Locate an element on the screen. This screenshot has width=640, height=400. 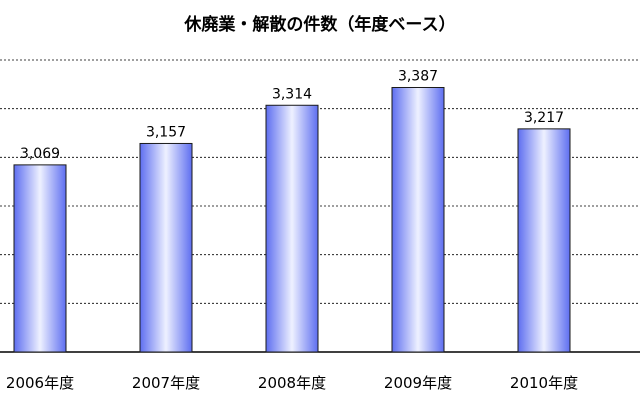
x-tick-label: 2007年度 is located at coordinates (166, 383).